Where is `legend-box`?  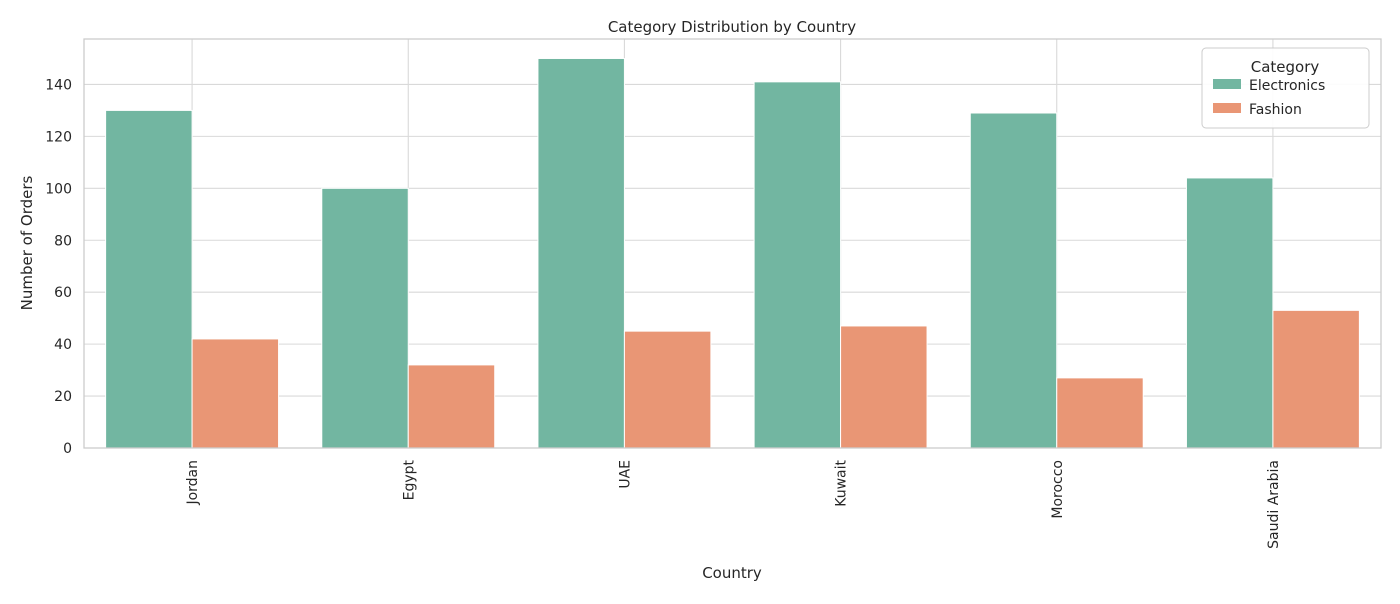
legend-box is located at coordinates (1285, 88).